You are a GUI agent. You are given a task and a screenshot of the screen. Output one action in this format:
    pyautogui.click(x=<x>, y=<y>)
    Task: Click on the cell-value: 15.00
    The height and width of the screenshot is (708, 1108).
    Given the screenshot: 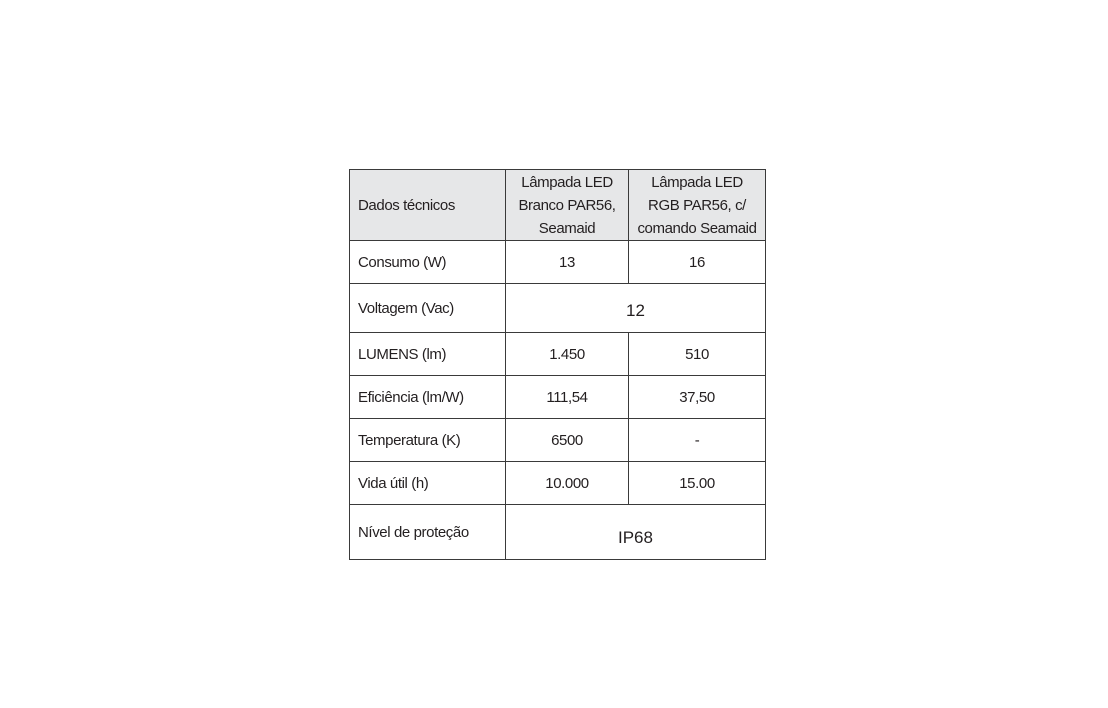 What is the action you would take?
    pyautogui.click(x=697, y=483)
    